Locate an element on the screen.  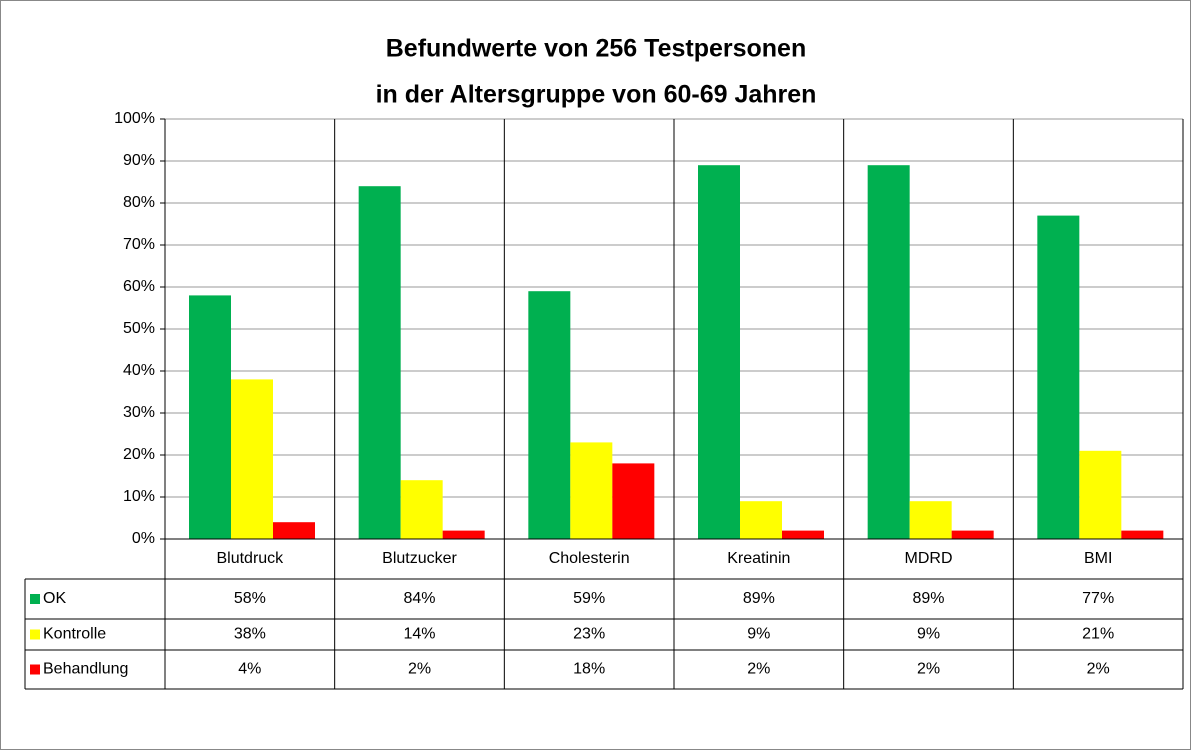
legend-label: Kontrolle is located at coordinates (74, 634).